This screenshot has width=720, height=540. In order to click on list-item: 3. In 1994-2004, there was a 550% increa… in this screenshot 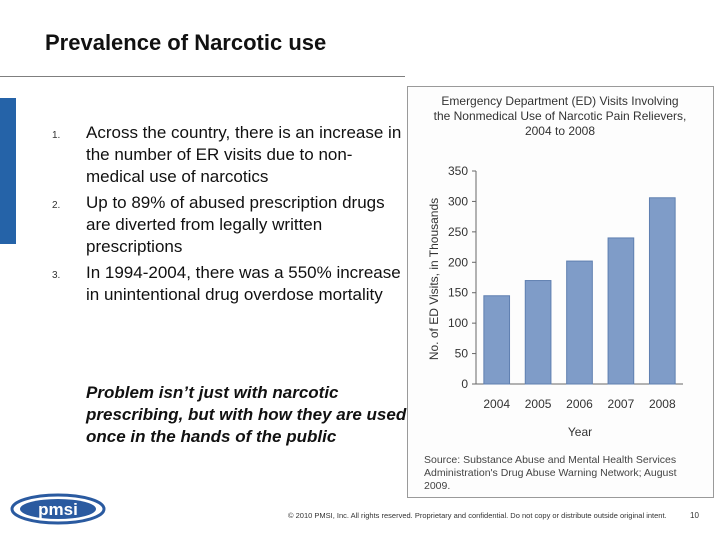, I will do `click(227, 284)`.